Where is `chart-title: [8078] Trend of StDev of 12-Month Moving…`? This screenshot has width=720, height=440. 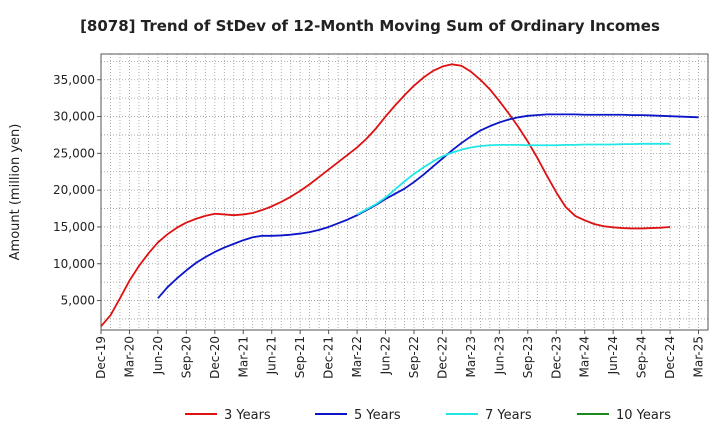 chart-title: [8078] Trend of StDev of 12-Month Moving… is located at coordinates (370, 26).